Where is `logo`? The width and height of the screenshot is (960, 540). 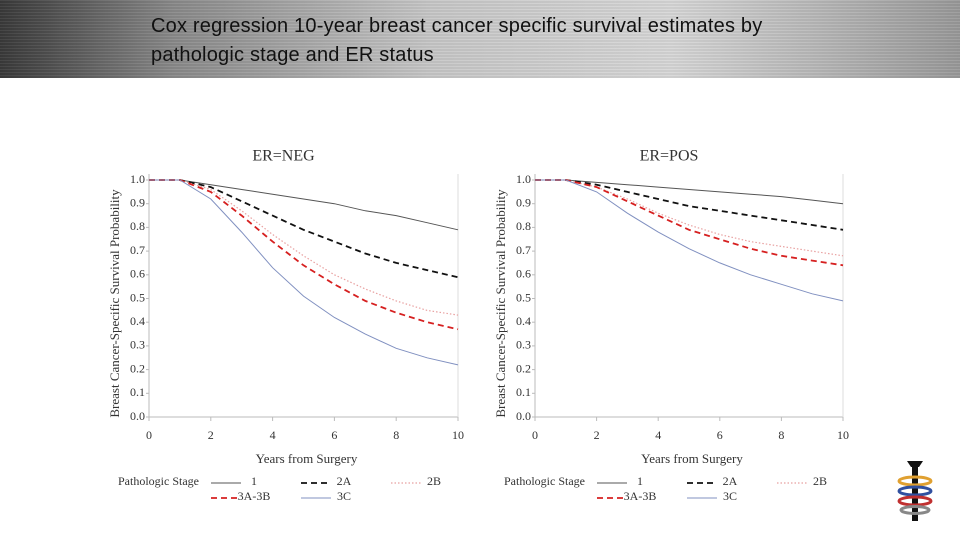 logo is located at coordinates (915, 491).